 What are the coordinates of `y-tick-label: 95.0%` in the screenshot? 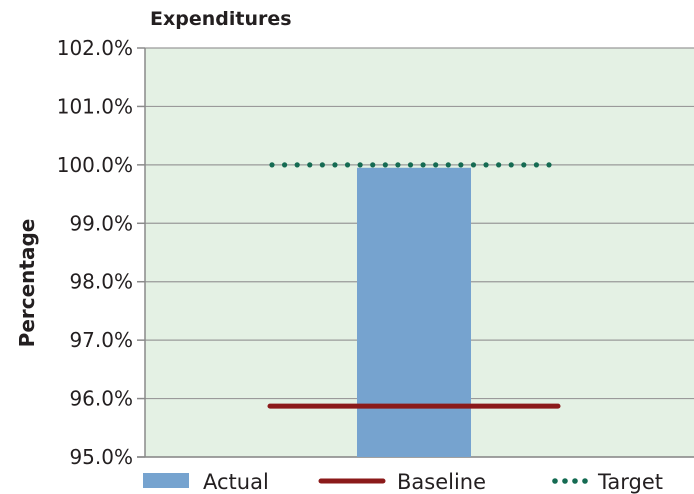 It's located at (101, 457).